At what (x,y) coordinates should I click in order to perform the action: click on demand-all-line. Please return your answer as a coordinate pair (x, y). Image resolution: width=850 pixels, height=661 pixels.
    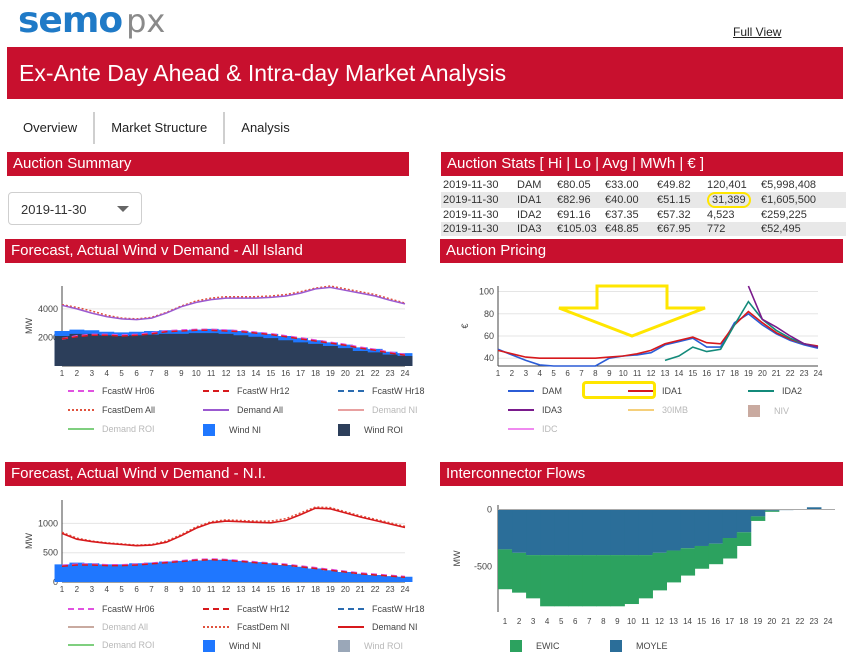
    Looking at the image, I should click on (233, 303).